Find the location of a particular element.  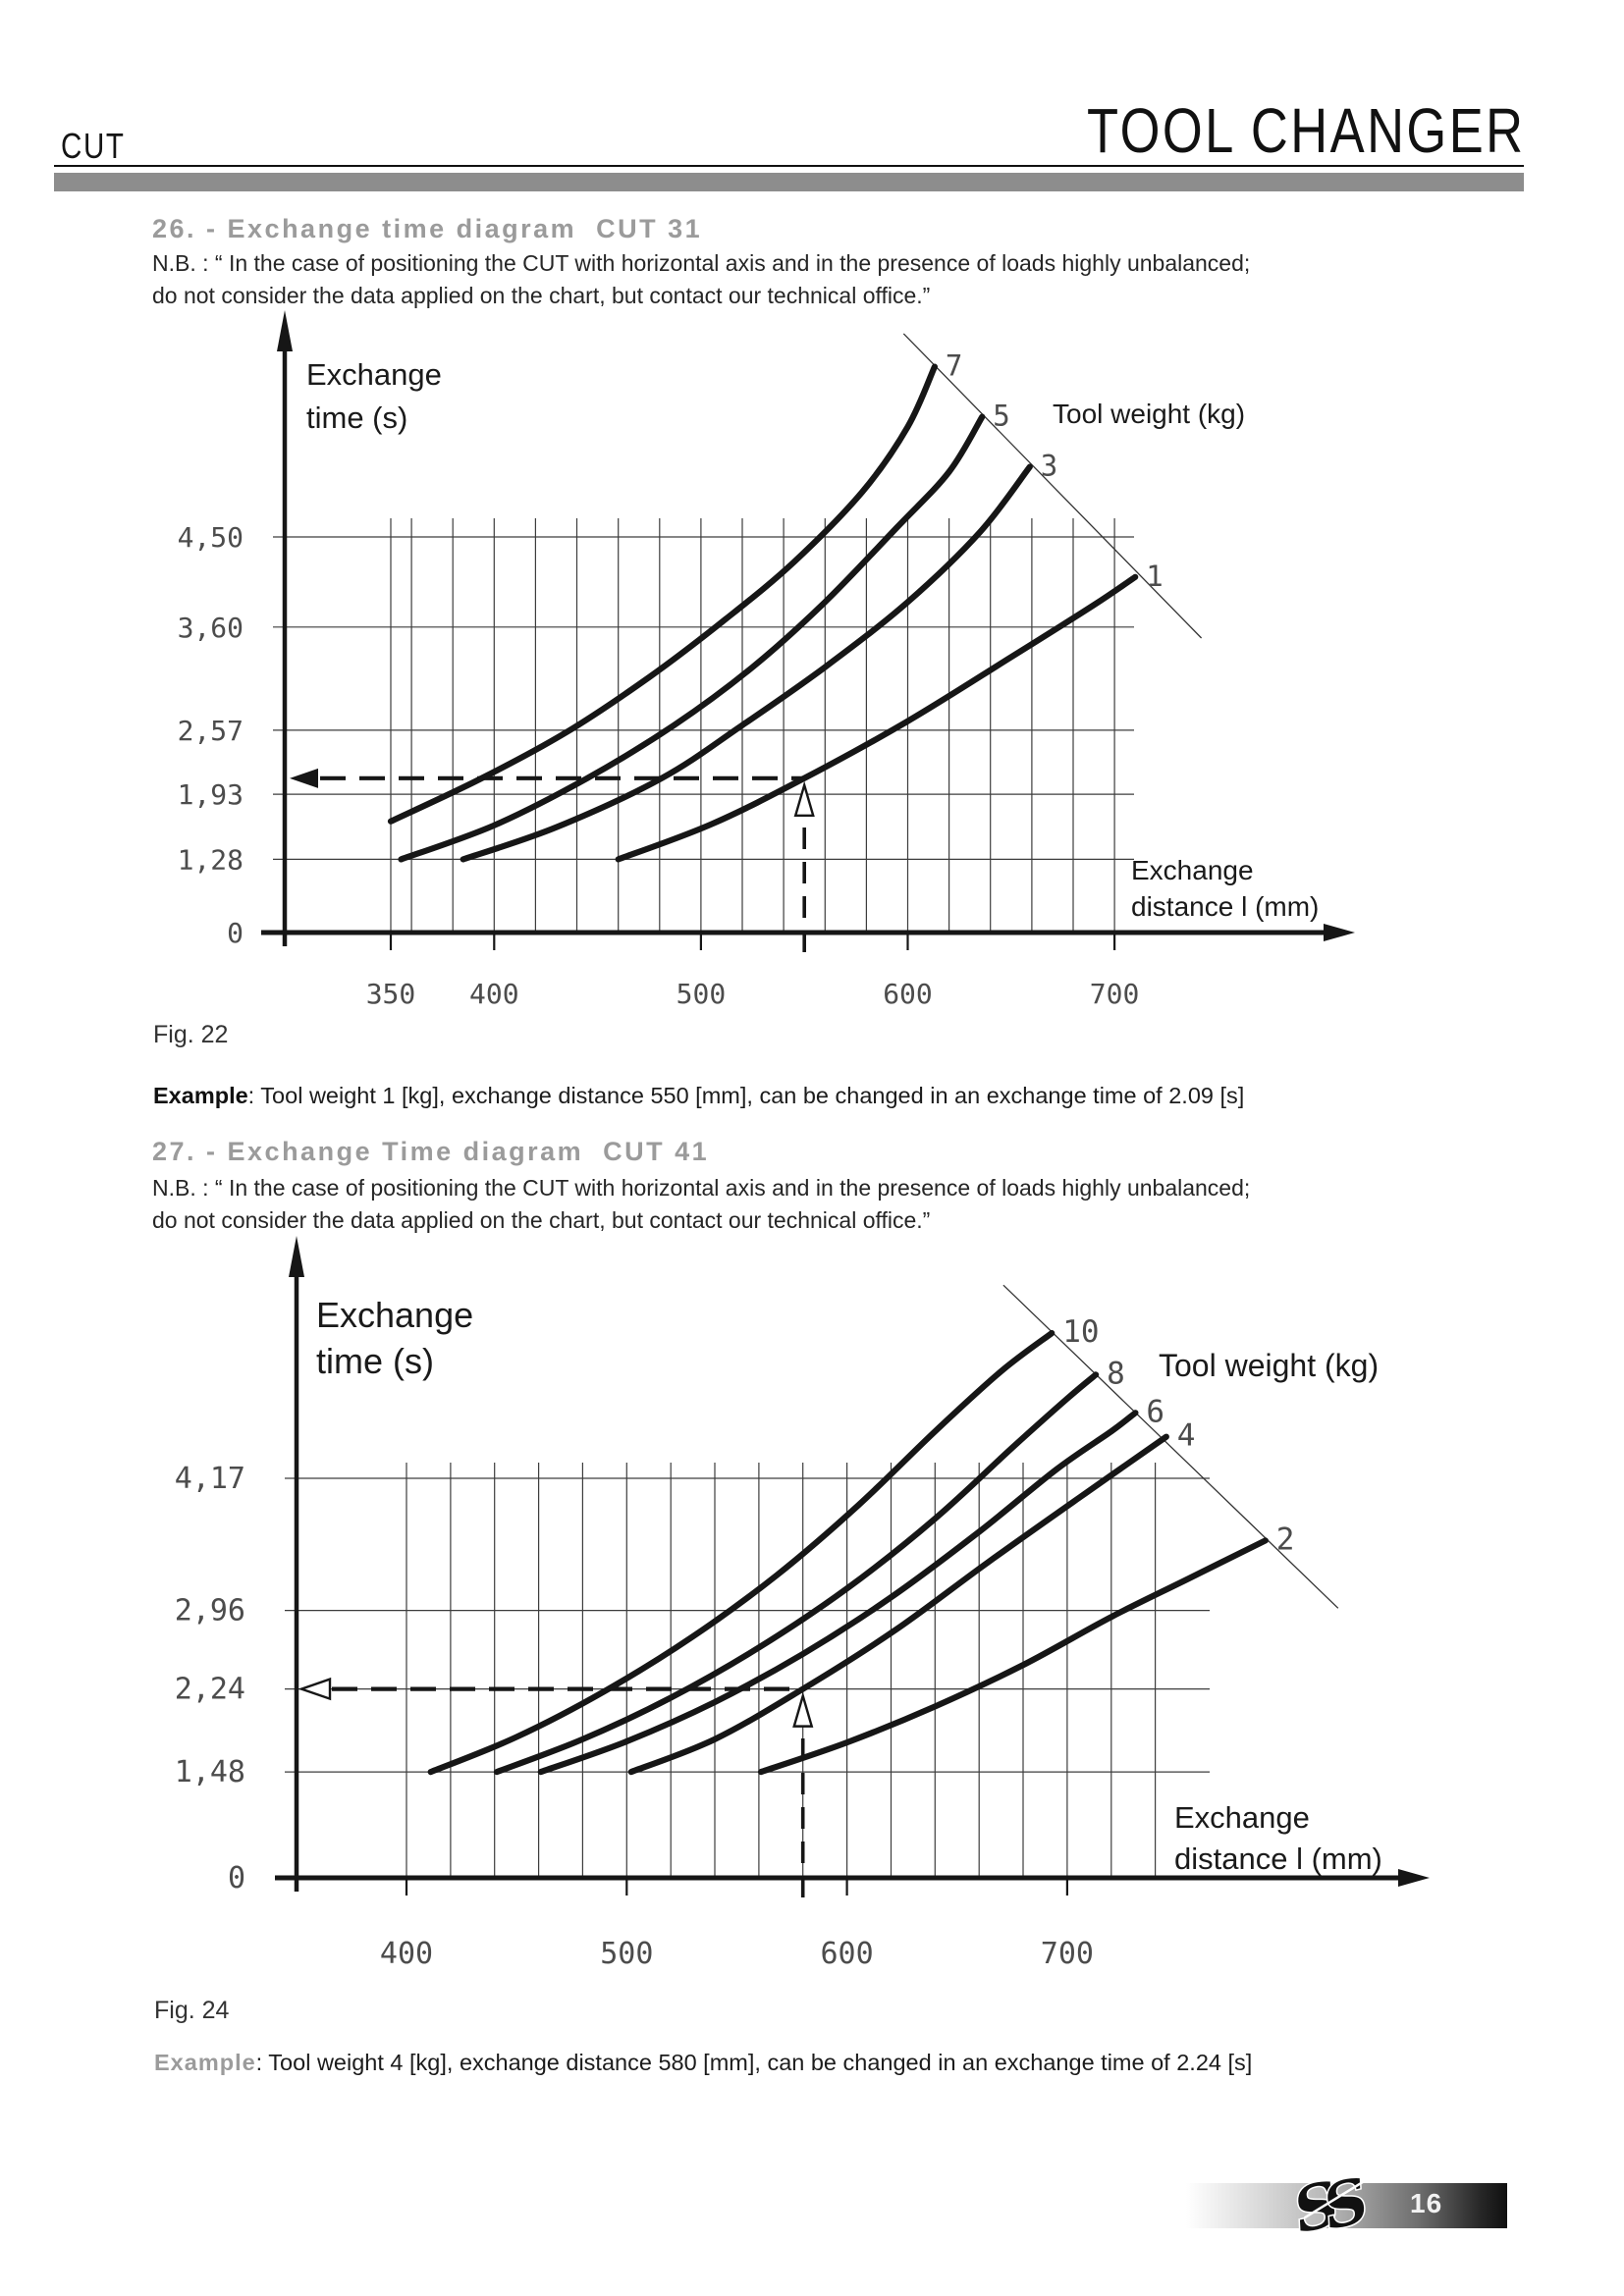

y-tick-label-1,28: 1,28 is located at coordinates (211, 860).